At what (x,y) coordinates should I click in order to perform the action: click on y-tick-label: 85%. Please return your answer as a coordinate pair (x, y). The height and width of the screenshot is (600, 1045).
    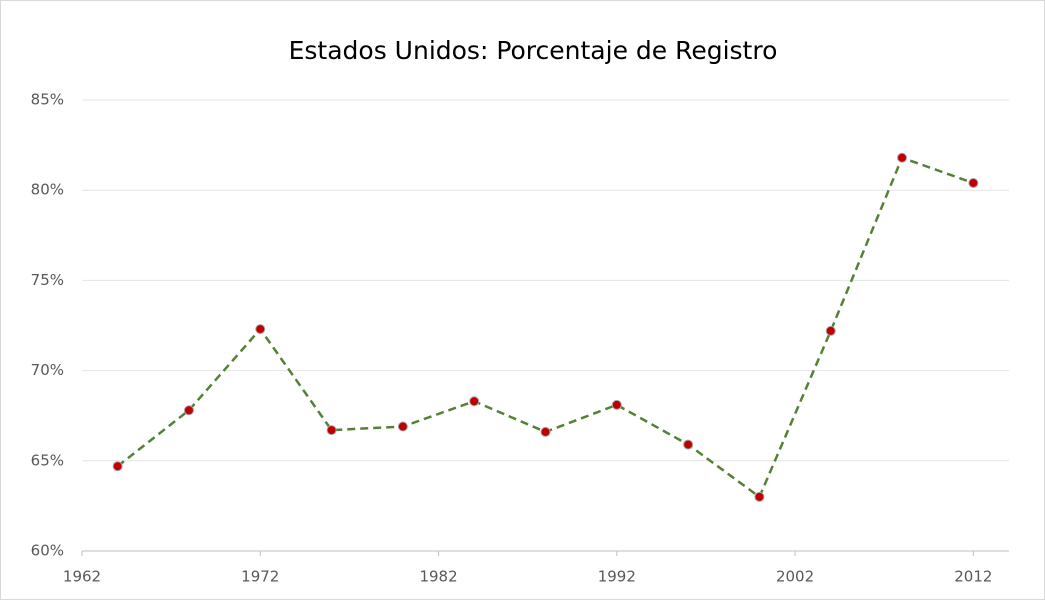
    Looking at the image, I should click on (47, 100).